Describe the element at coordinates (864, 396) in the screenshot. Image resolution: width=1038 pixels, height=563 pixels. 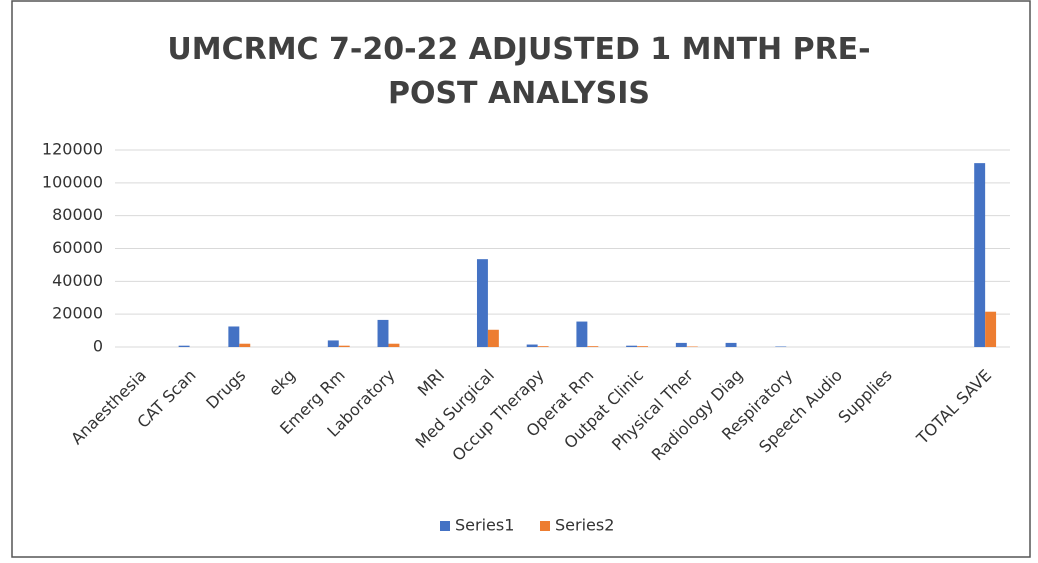
I see `x-tick-label: Supplies` at that location.